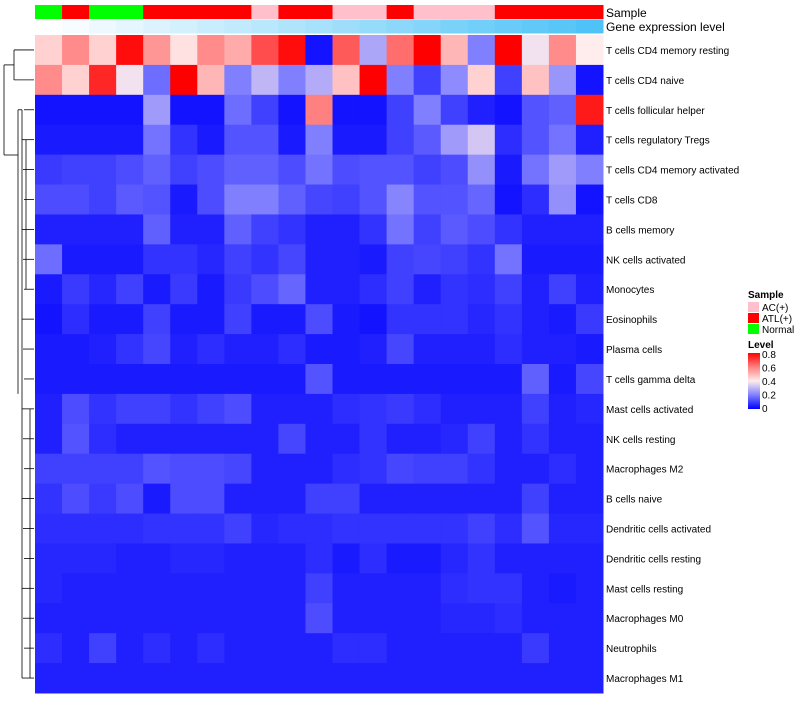 This screenshot has height=705, width=800. What do you see at coordinates (626, 13) in the screenshot?
I see `annotation-title-sample: Sample` at bounding box center [626, 13].